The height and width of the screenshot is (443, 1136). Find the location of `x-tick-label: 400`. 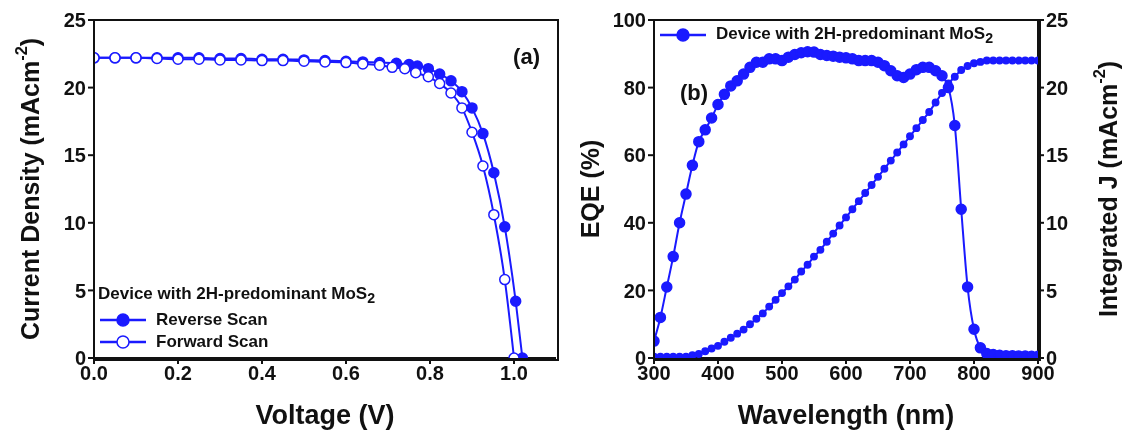

x-tick-label: 400 is located at coordinates (718, 373).